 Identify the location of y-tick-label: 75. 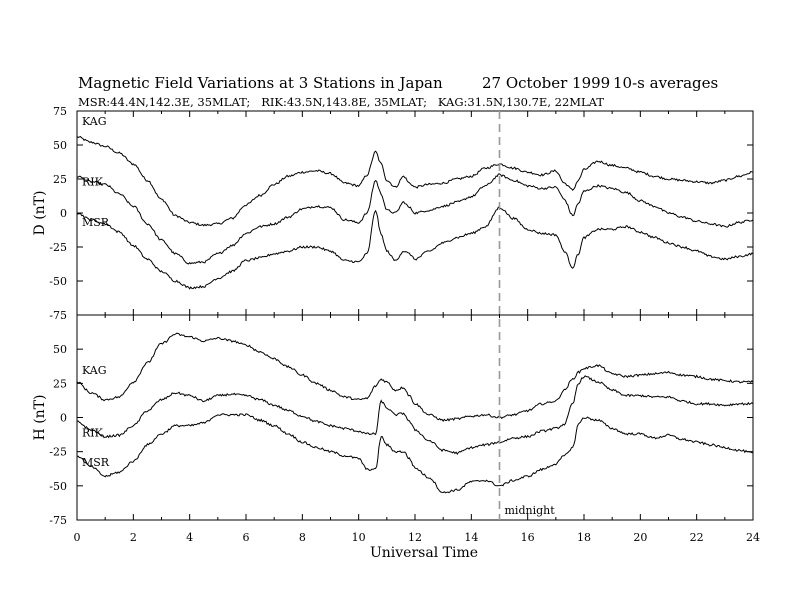
(60, 111).